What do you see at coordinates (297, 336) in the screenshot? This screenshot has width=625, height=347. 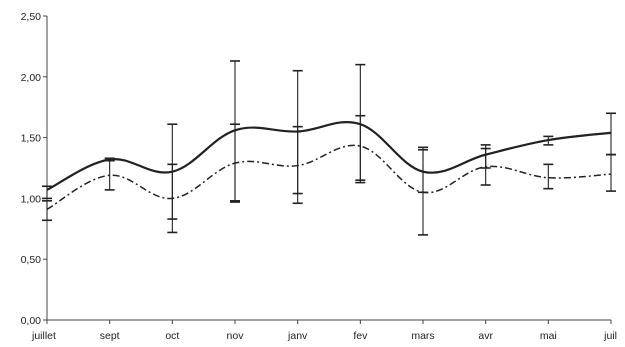 I see `x-tick-label: janv` at bounding box center [297, 336].